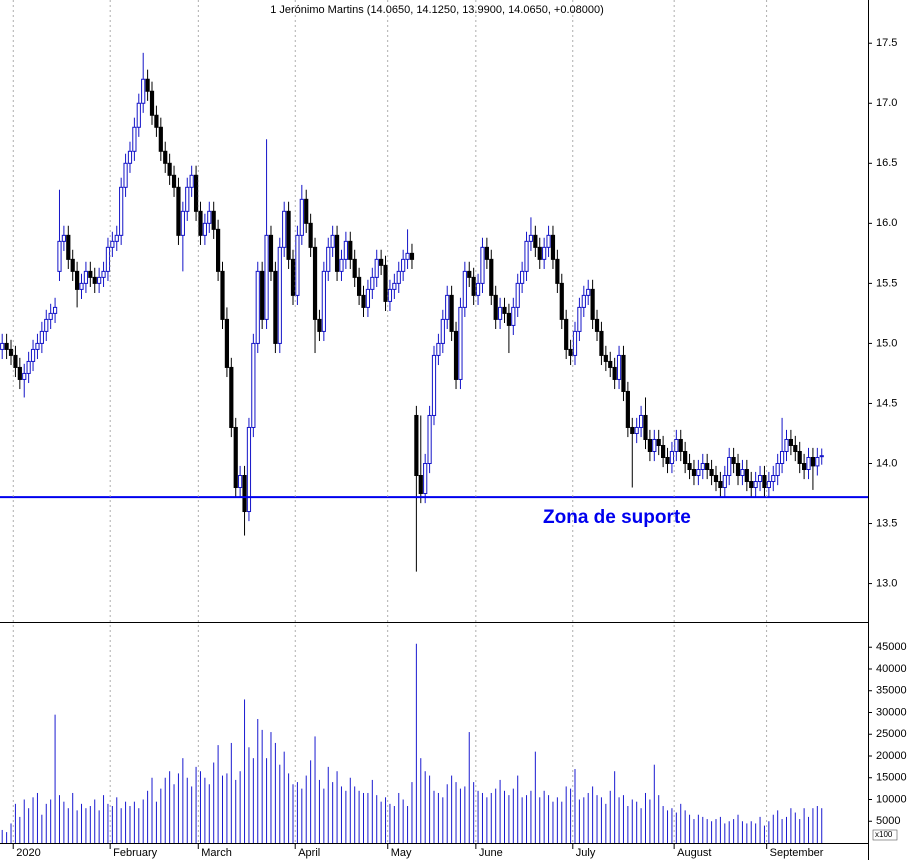 The image size is (918, 860). Describe the element at coordinates (401, 853) in the screenshot. I see `x-tick-label: May` at that location.